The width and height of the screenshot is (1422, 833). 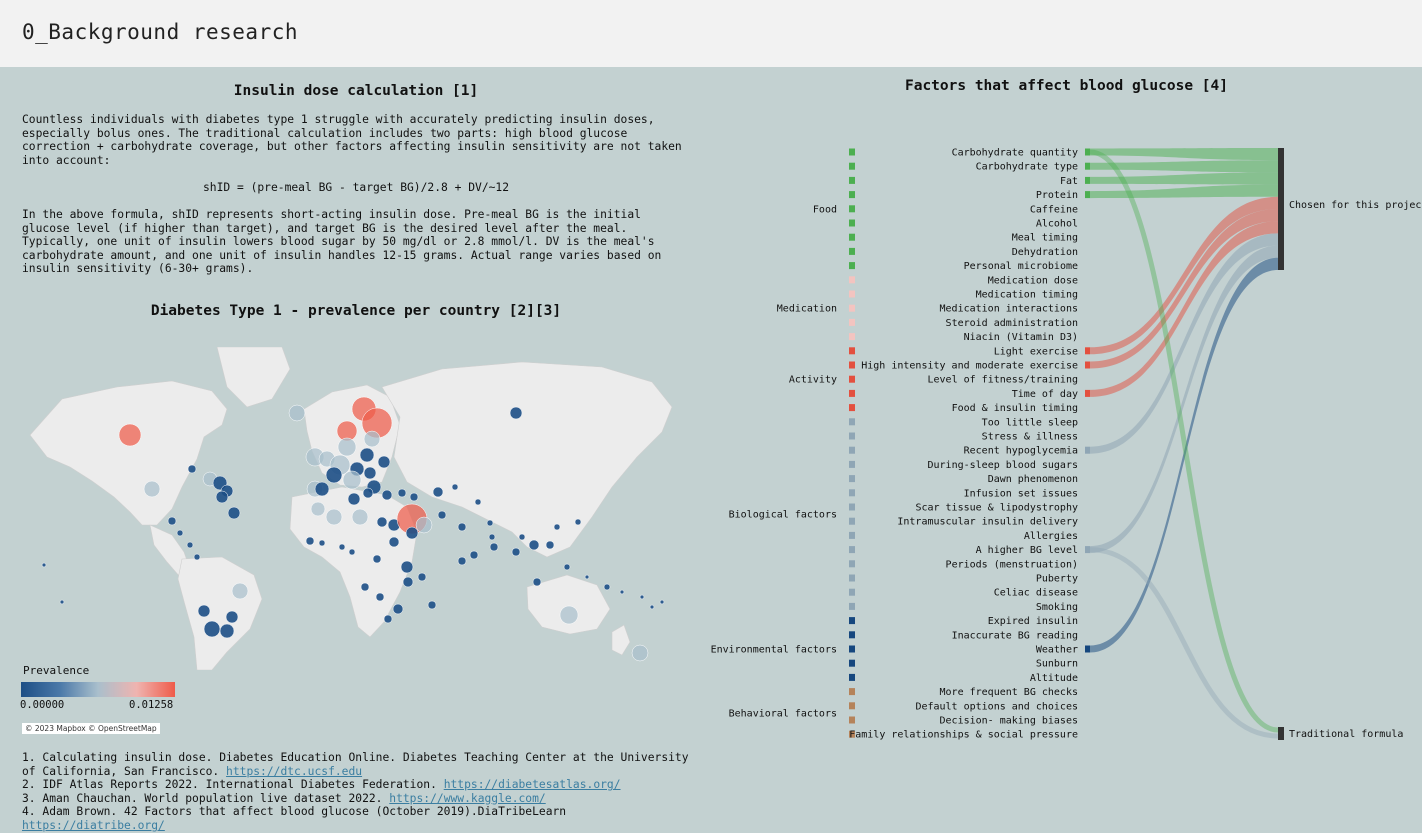 I want to click on reference-3-link: https://www.kaggle.com/, so click(x=467, y=798).